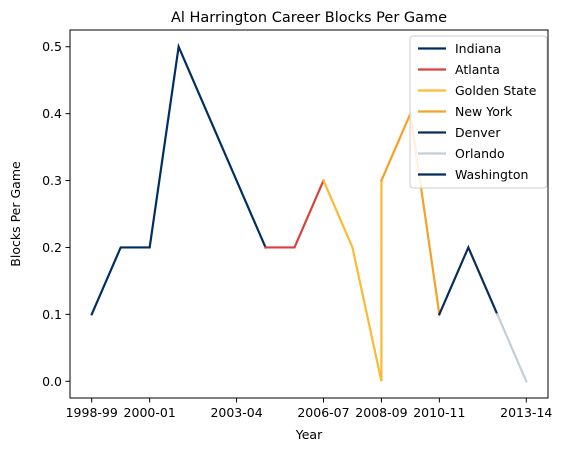 The width and height of the screenshot is (573, 453). What do you see at coordinates (480, 153) in the screenshot?
I see `legend-label-orlando: Orlando` at bounding box center [480, 153].